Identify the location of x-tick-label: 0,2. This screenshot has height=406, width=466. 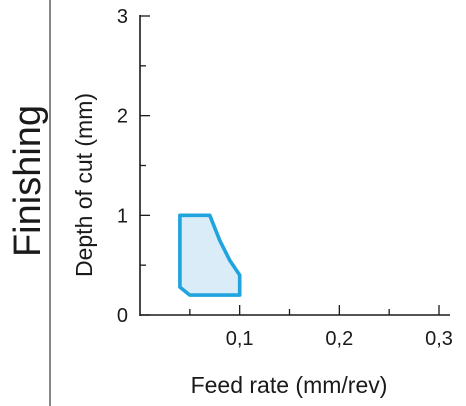
(339, 339).